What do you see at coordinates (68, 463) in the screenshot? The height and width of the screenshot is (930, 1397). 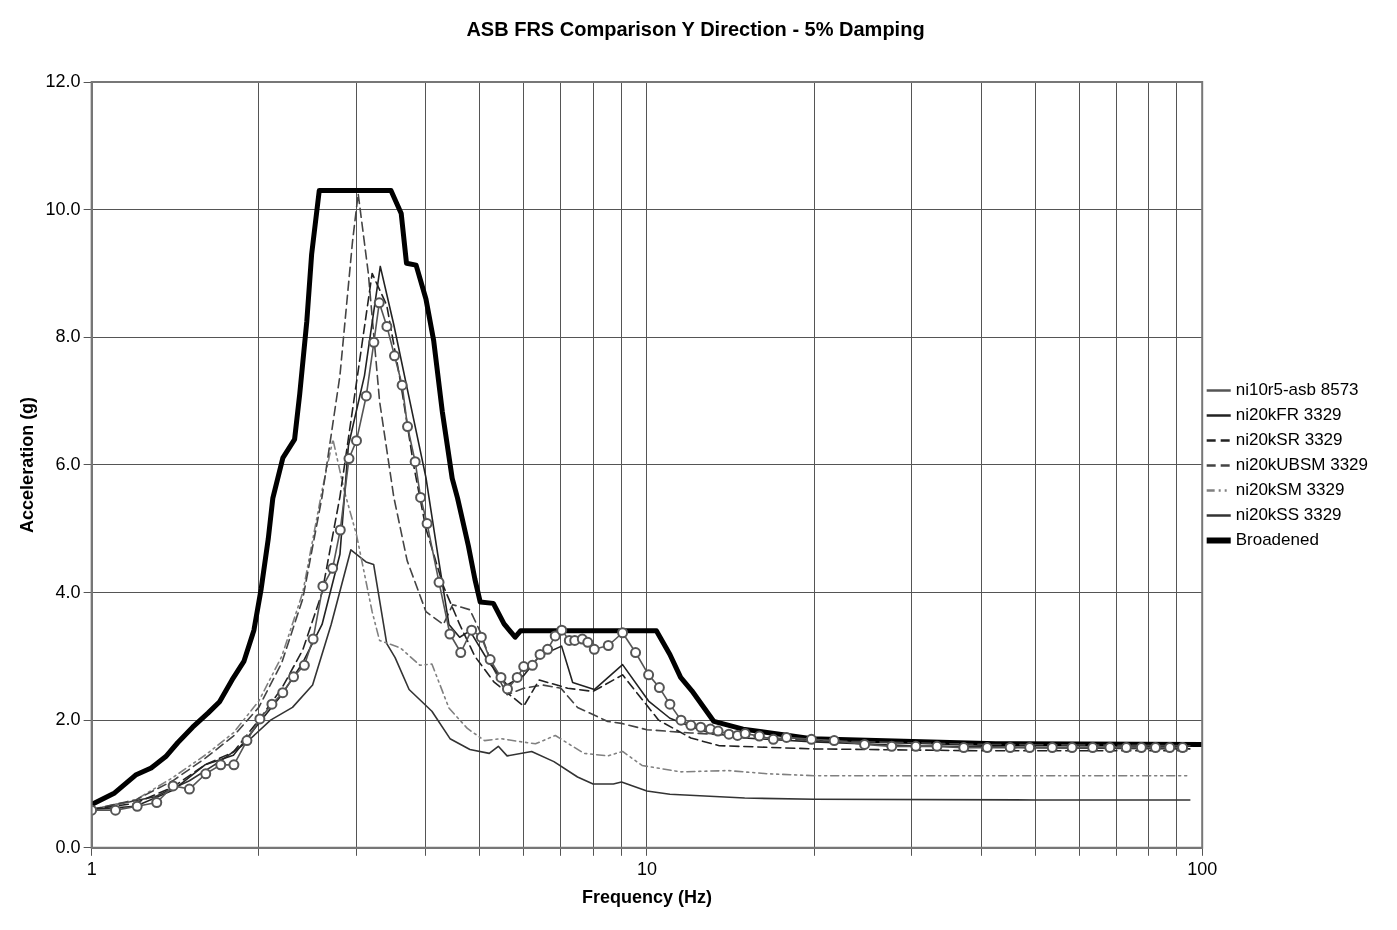 I see `y-tick-label: 6.0` at bounding box center [68, 463].